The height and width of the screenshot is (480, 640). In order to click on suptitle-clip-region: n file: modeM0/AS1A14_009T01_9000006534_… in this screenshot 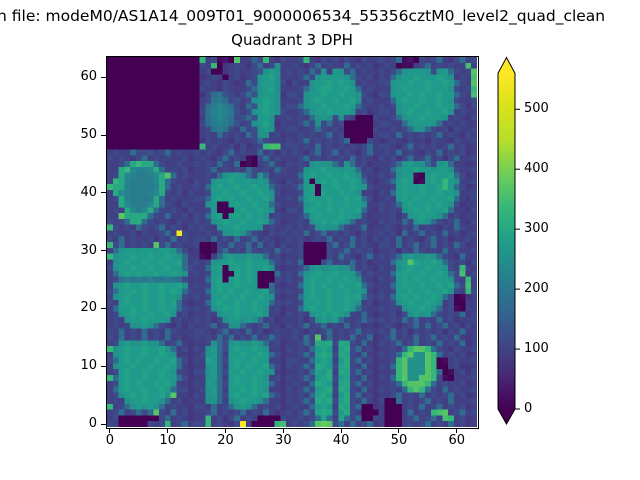, I will do `click(320, 15)`.